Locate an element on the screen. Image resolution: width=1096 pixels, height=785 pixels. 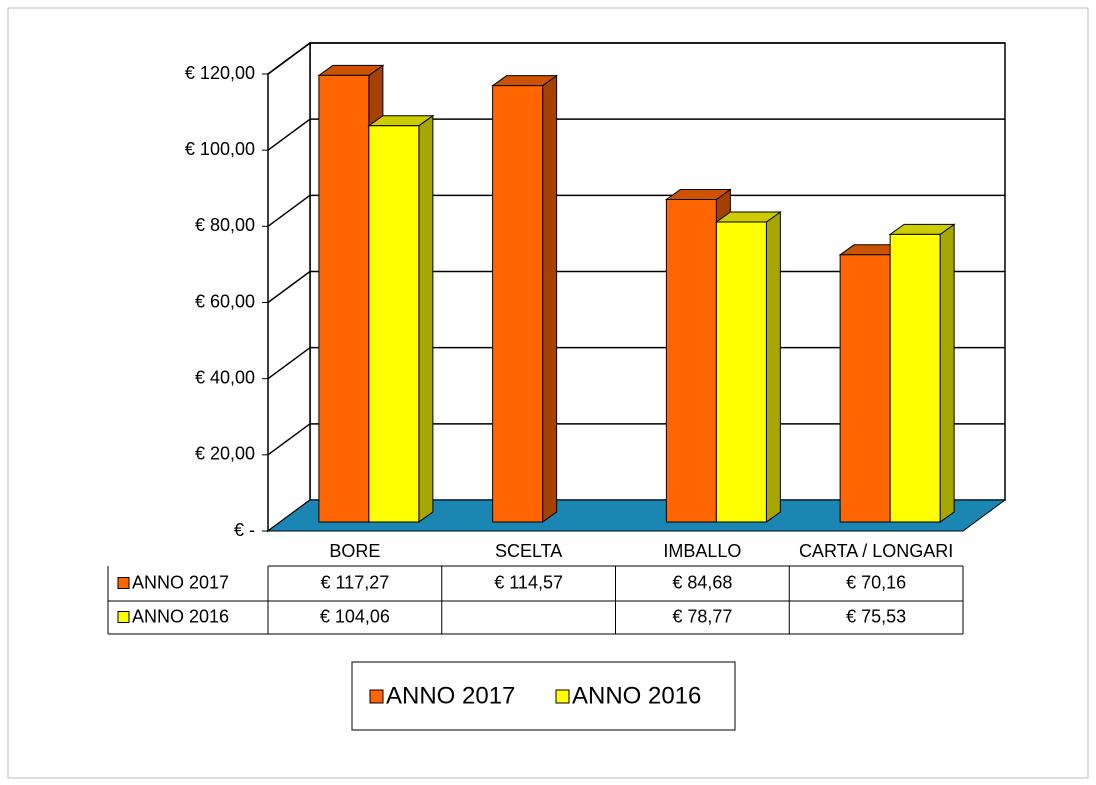
table-value: € 70,16 is located at coordinates (876, 582).